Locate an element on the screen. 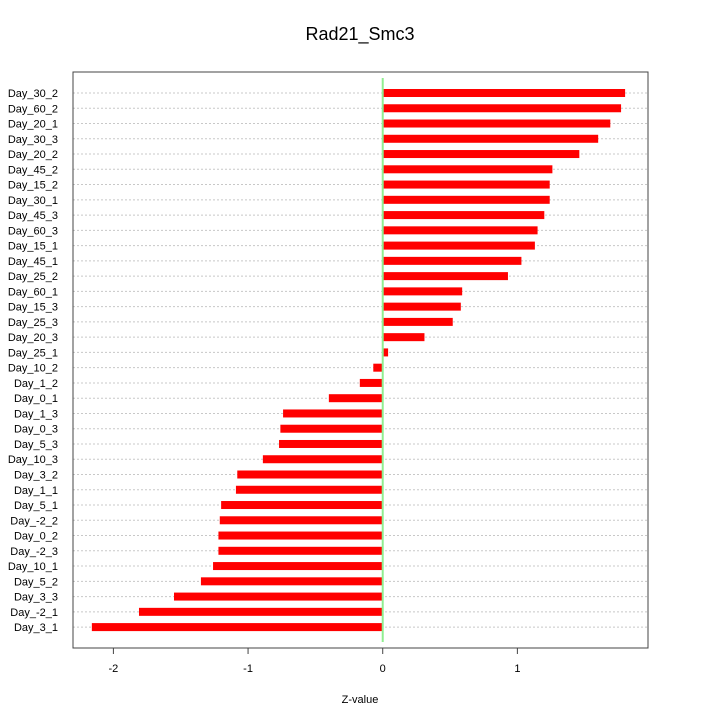 This screenshot has height=720, width=720. category-label: Day_3_2 is located at coordinates (36, 476).